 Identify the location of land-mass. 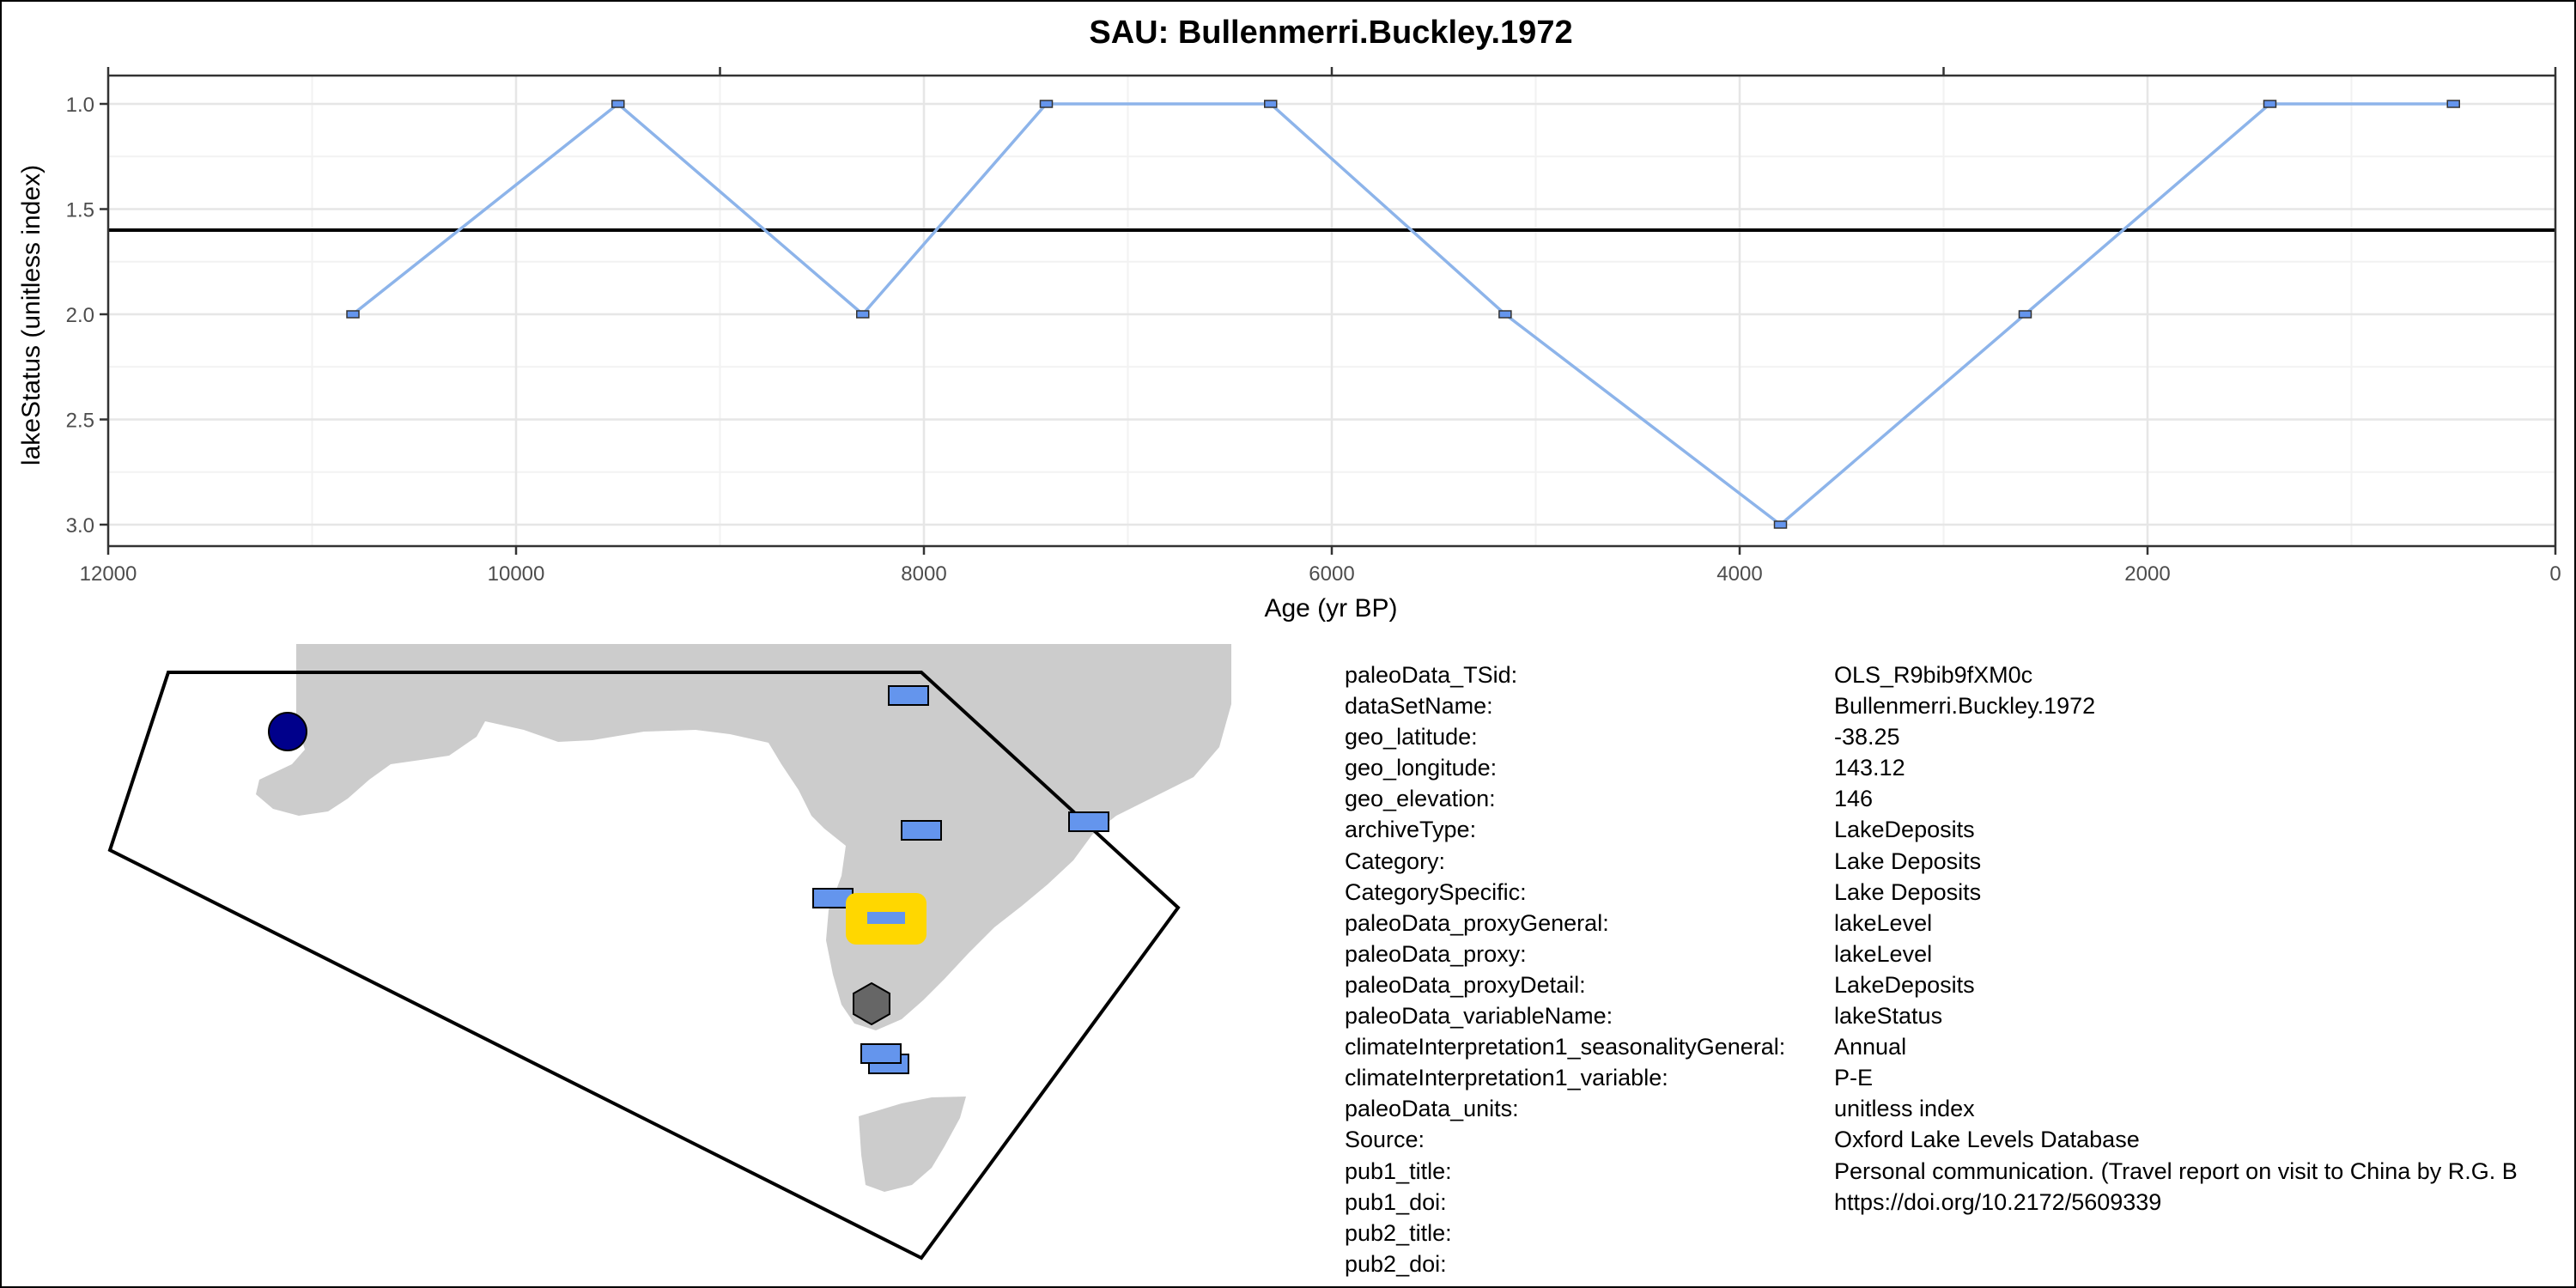
(744, 837).